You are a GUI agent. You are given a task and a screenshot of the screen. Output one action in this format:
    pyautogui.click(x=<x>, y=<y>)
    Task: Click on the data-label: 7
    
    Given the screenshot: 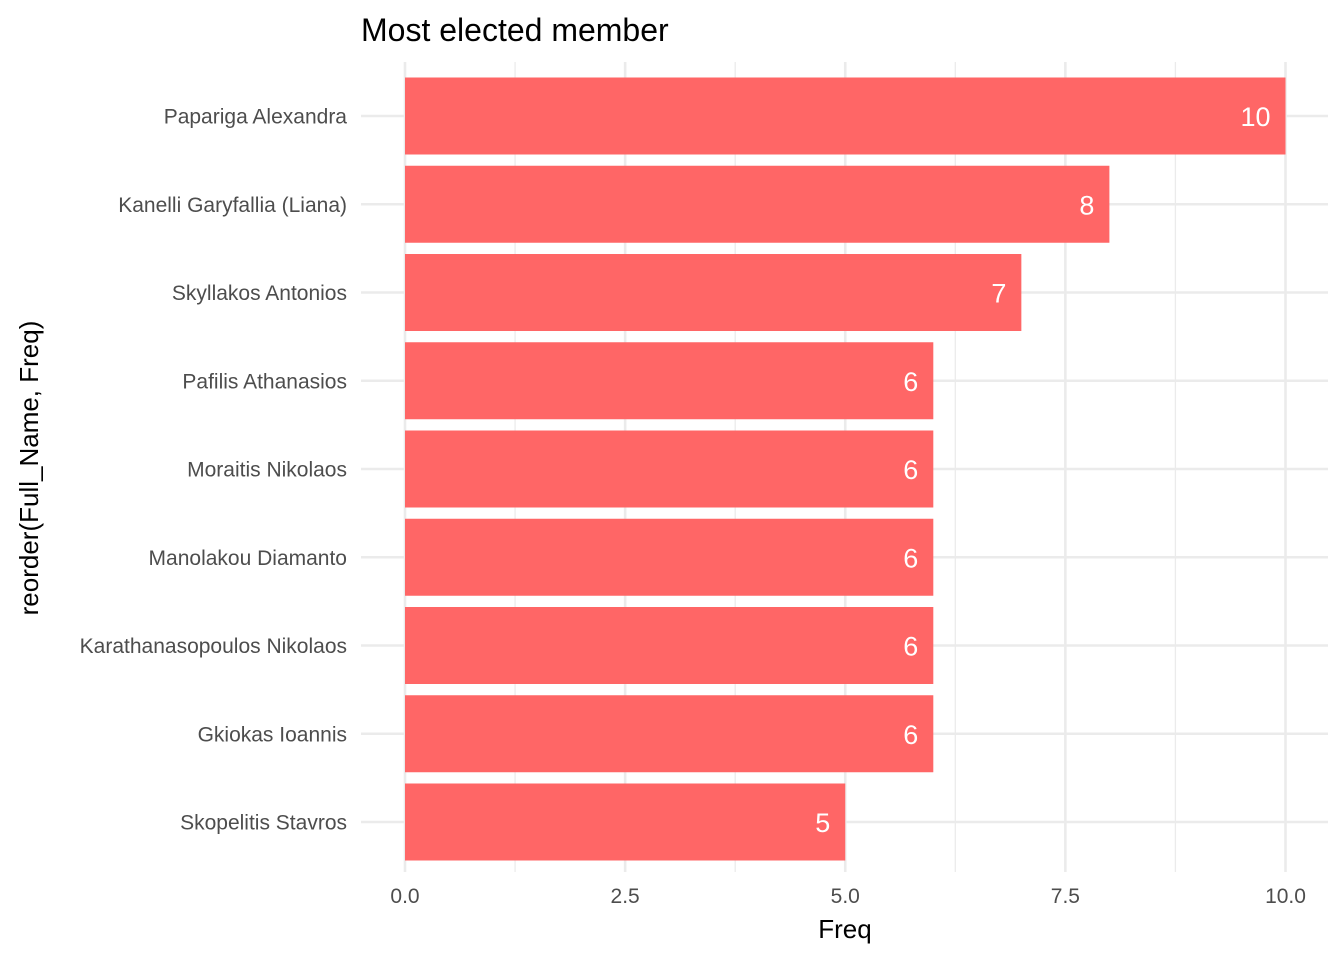 What is the action you would take?
    pyautogui.click(x=998, y=294)
    